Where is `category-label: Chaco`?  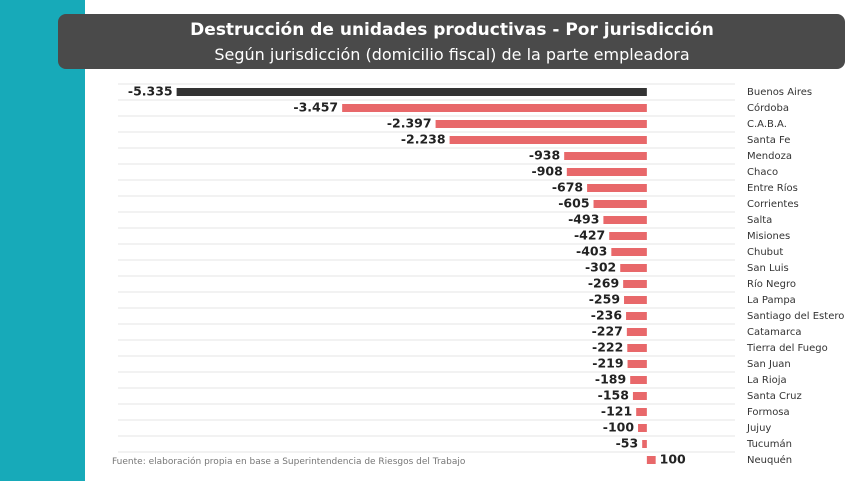 category-label: Chaco is located at coordinates (762, 172).